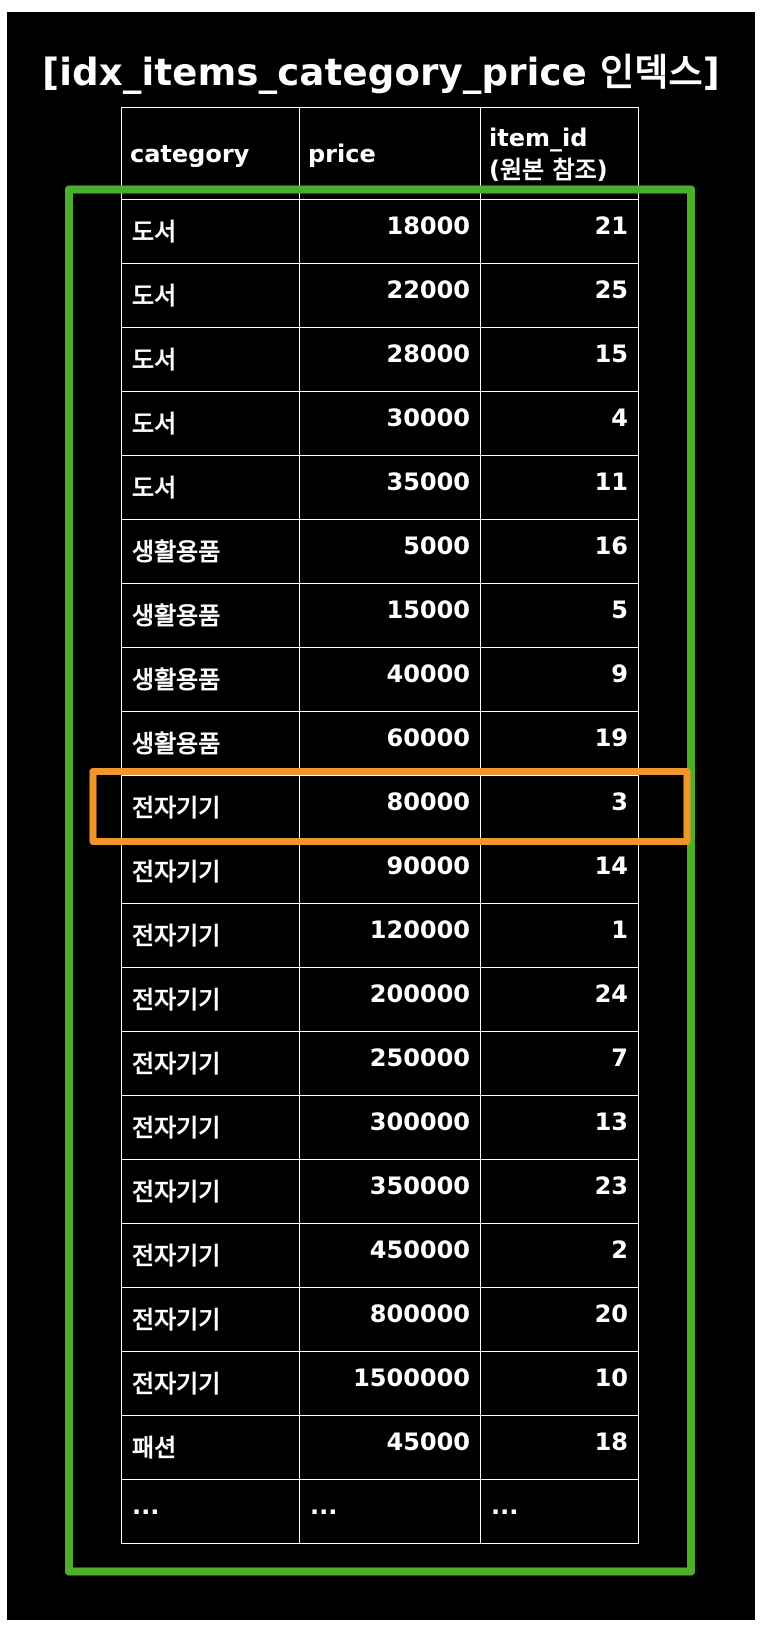 The width and height of the screenshot is (768, 1632). What do you see at coordinates (559, 1255) in the screenshot?
I see `cell-item-id: 2` at bounding box center [559, 1255].